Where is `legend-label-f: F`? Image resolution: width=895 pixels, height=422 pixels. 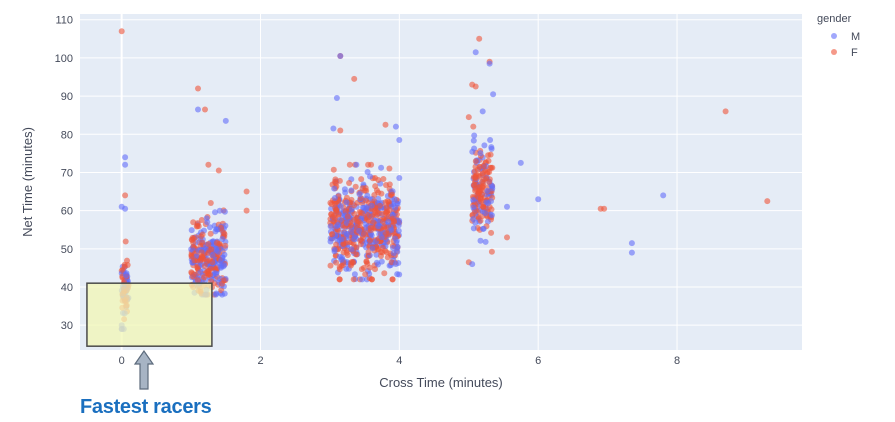 legend-label-f: F is located at coordinates (854, 53).